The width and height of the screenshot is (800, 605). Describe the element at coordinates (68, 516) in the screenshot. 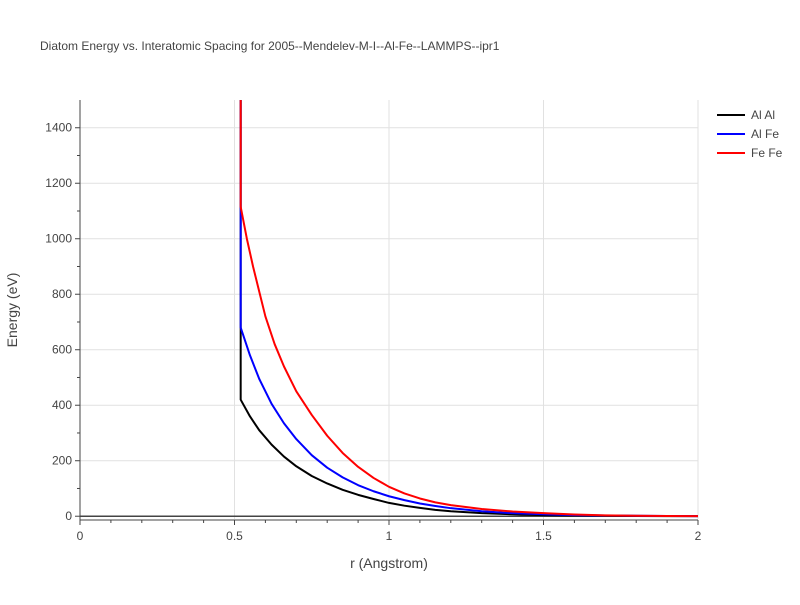

I see `y-tick-label: 0` at that location.